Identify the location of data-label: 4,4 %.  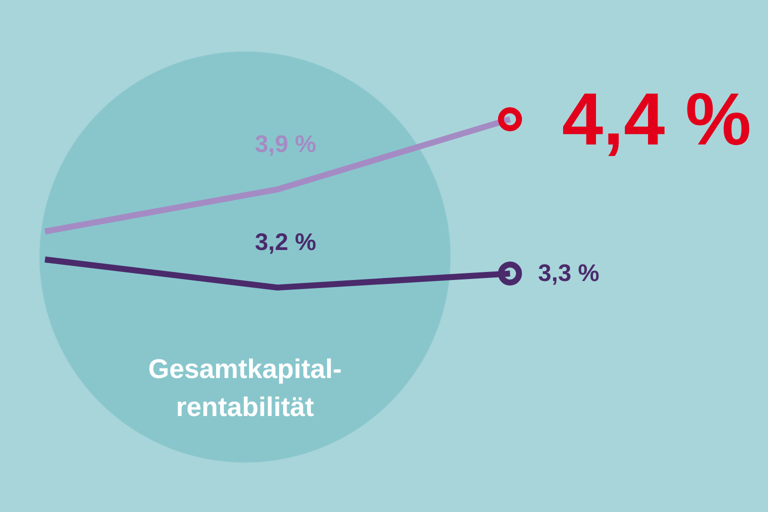
(657, 119).